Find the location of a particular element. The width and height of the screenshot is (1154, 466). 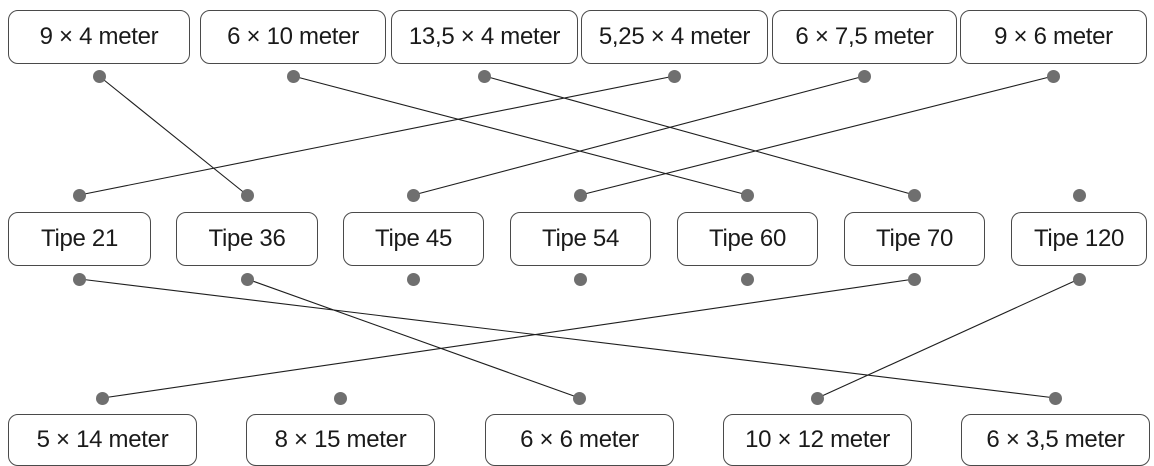

bottom-option-box: 6 × 3,5 meter is located at coordinates (1055, 440).